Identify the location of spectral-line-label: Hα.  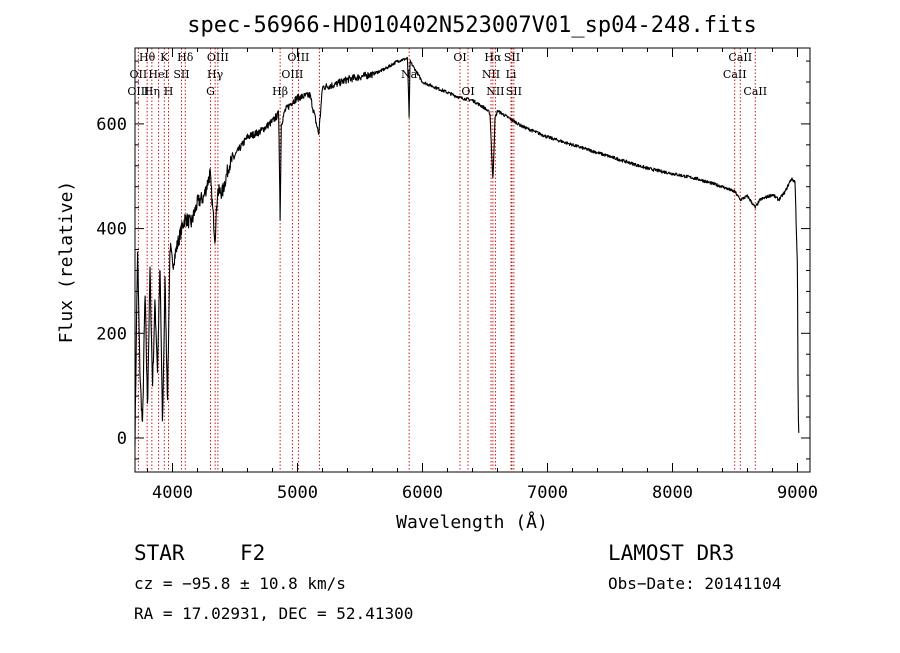
(493, 57).